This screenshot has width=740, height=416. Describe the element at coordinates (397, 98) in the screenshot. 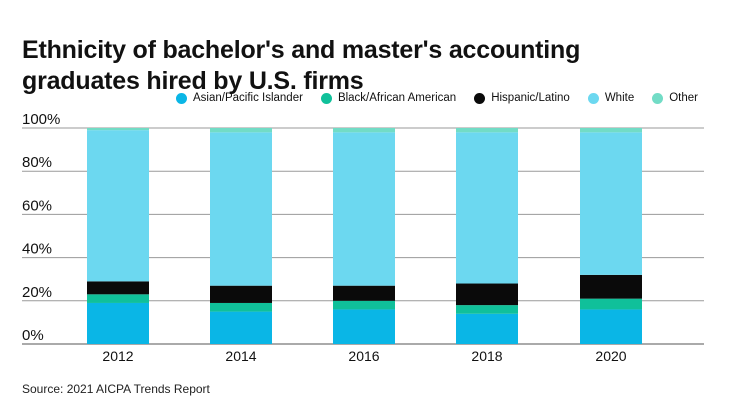

I see `legend-label-black: Black/African American` at that location.